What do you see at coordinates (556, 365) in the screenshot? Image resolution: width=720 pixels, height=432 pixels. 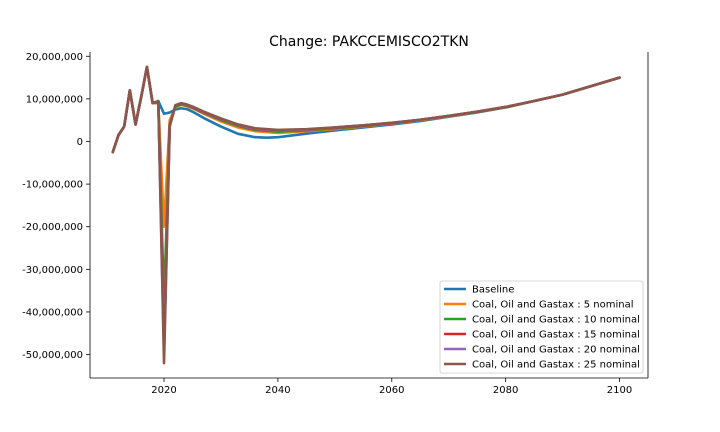 I see `legend-label-6: Coal, Oil and Gastax : 25 nominal` at bounding box center [556, 365].